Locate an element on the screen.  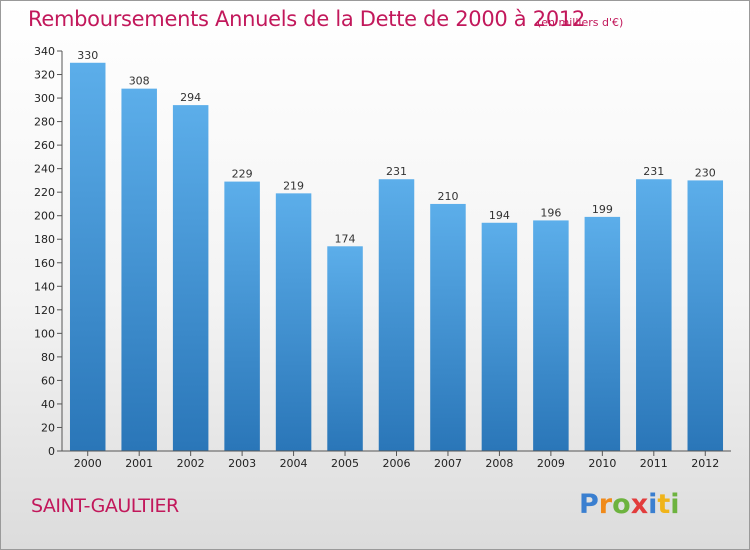
proxiti-logo: Proxiti is located at coordinates (629, 504).